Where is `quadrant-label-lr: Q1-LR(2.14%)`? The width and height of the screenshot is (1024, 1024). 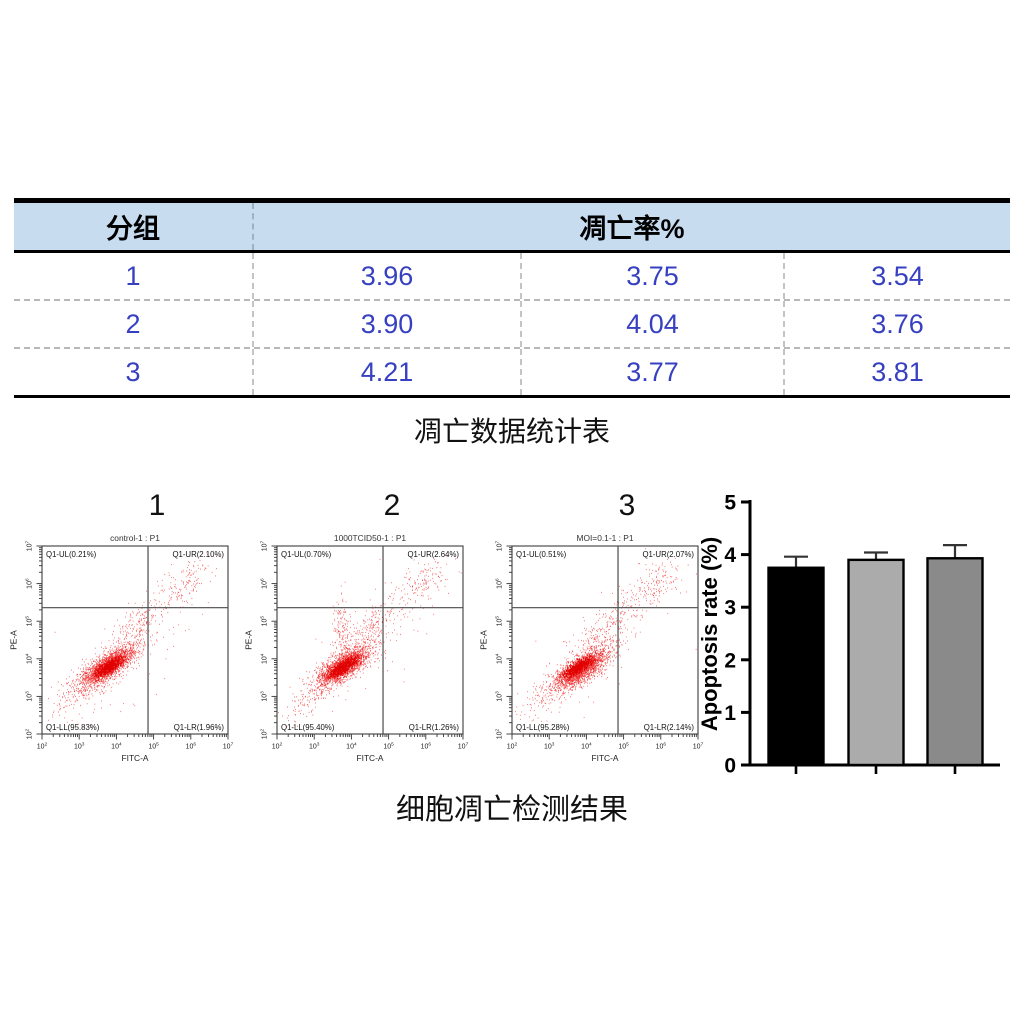 quadrant-label-lr: Q1-LR(2.14%) is located at coordinates (669, 727).